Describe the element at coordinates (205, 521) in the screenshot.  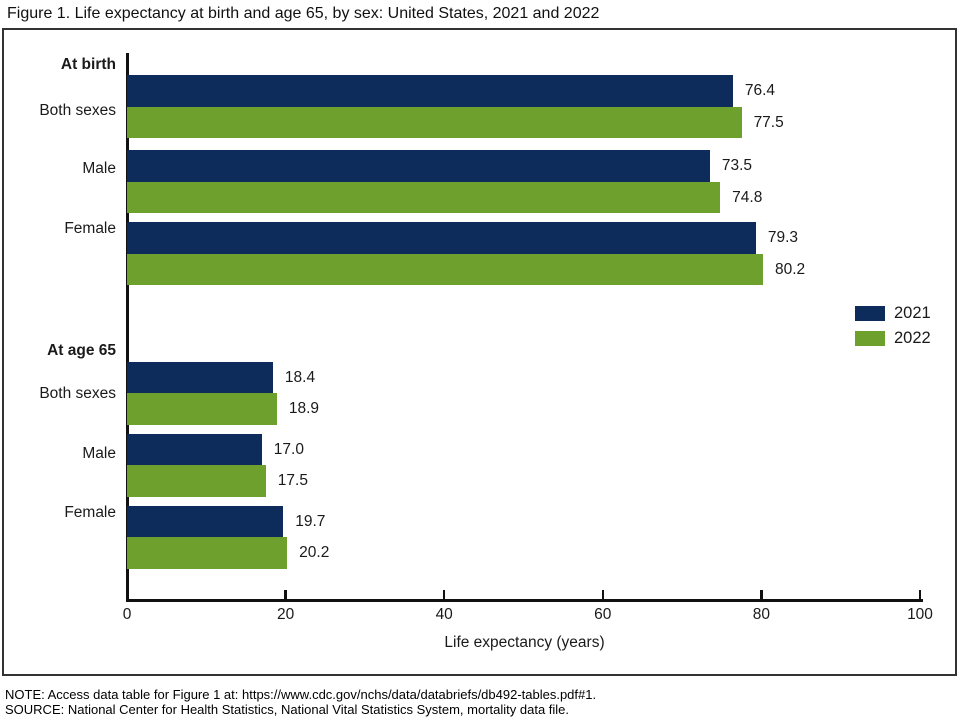
I see `bar-2021-at-age-65-female` at that location.